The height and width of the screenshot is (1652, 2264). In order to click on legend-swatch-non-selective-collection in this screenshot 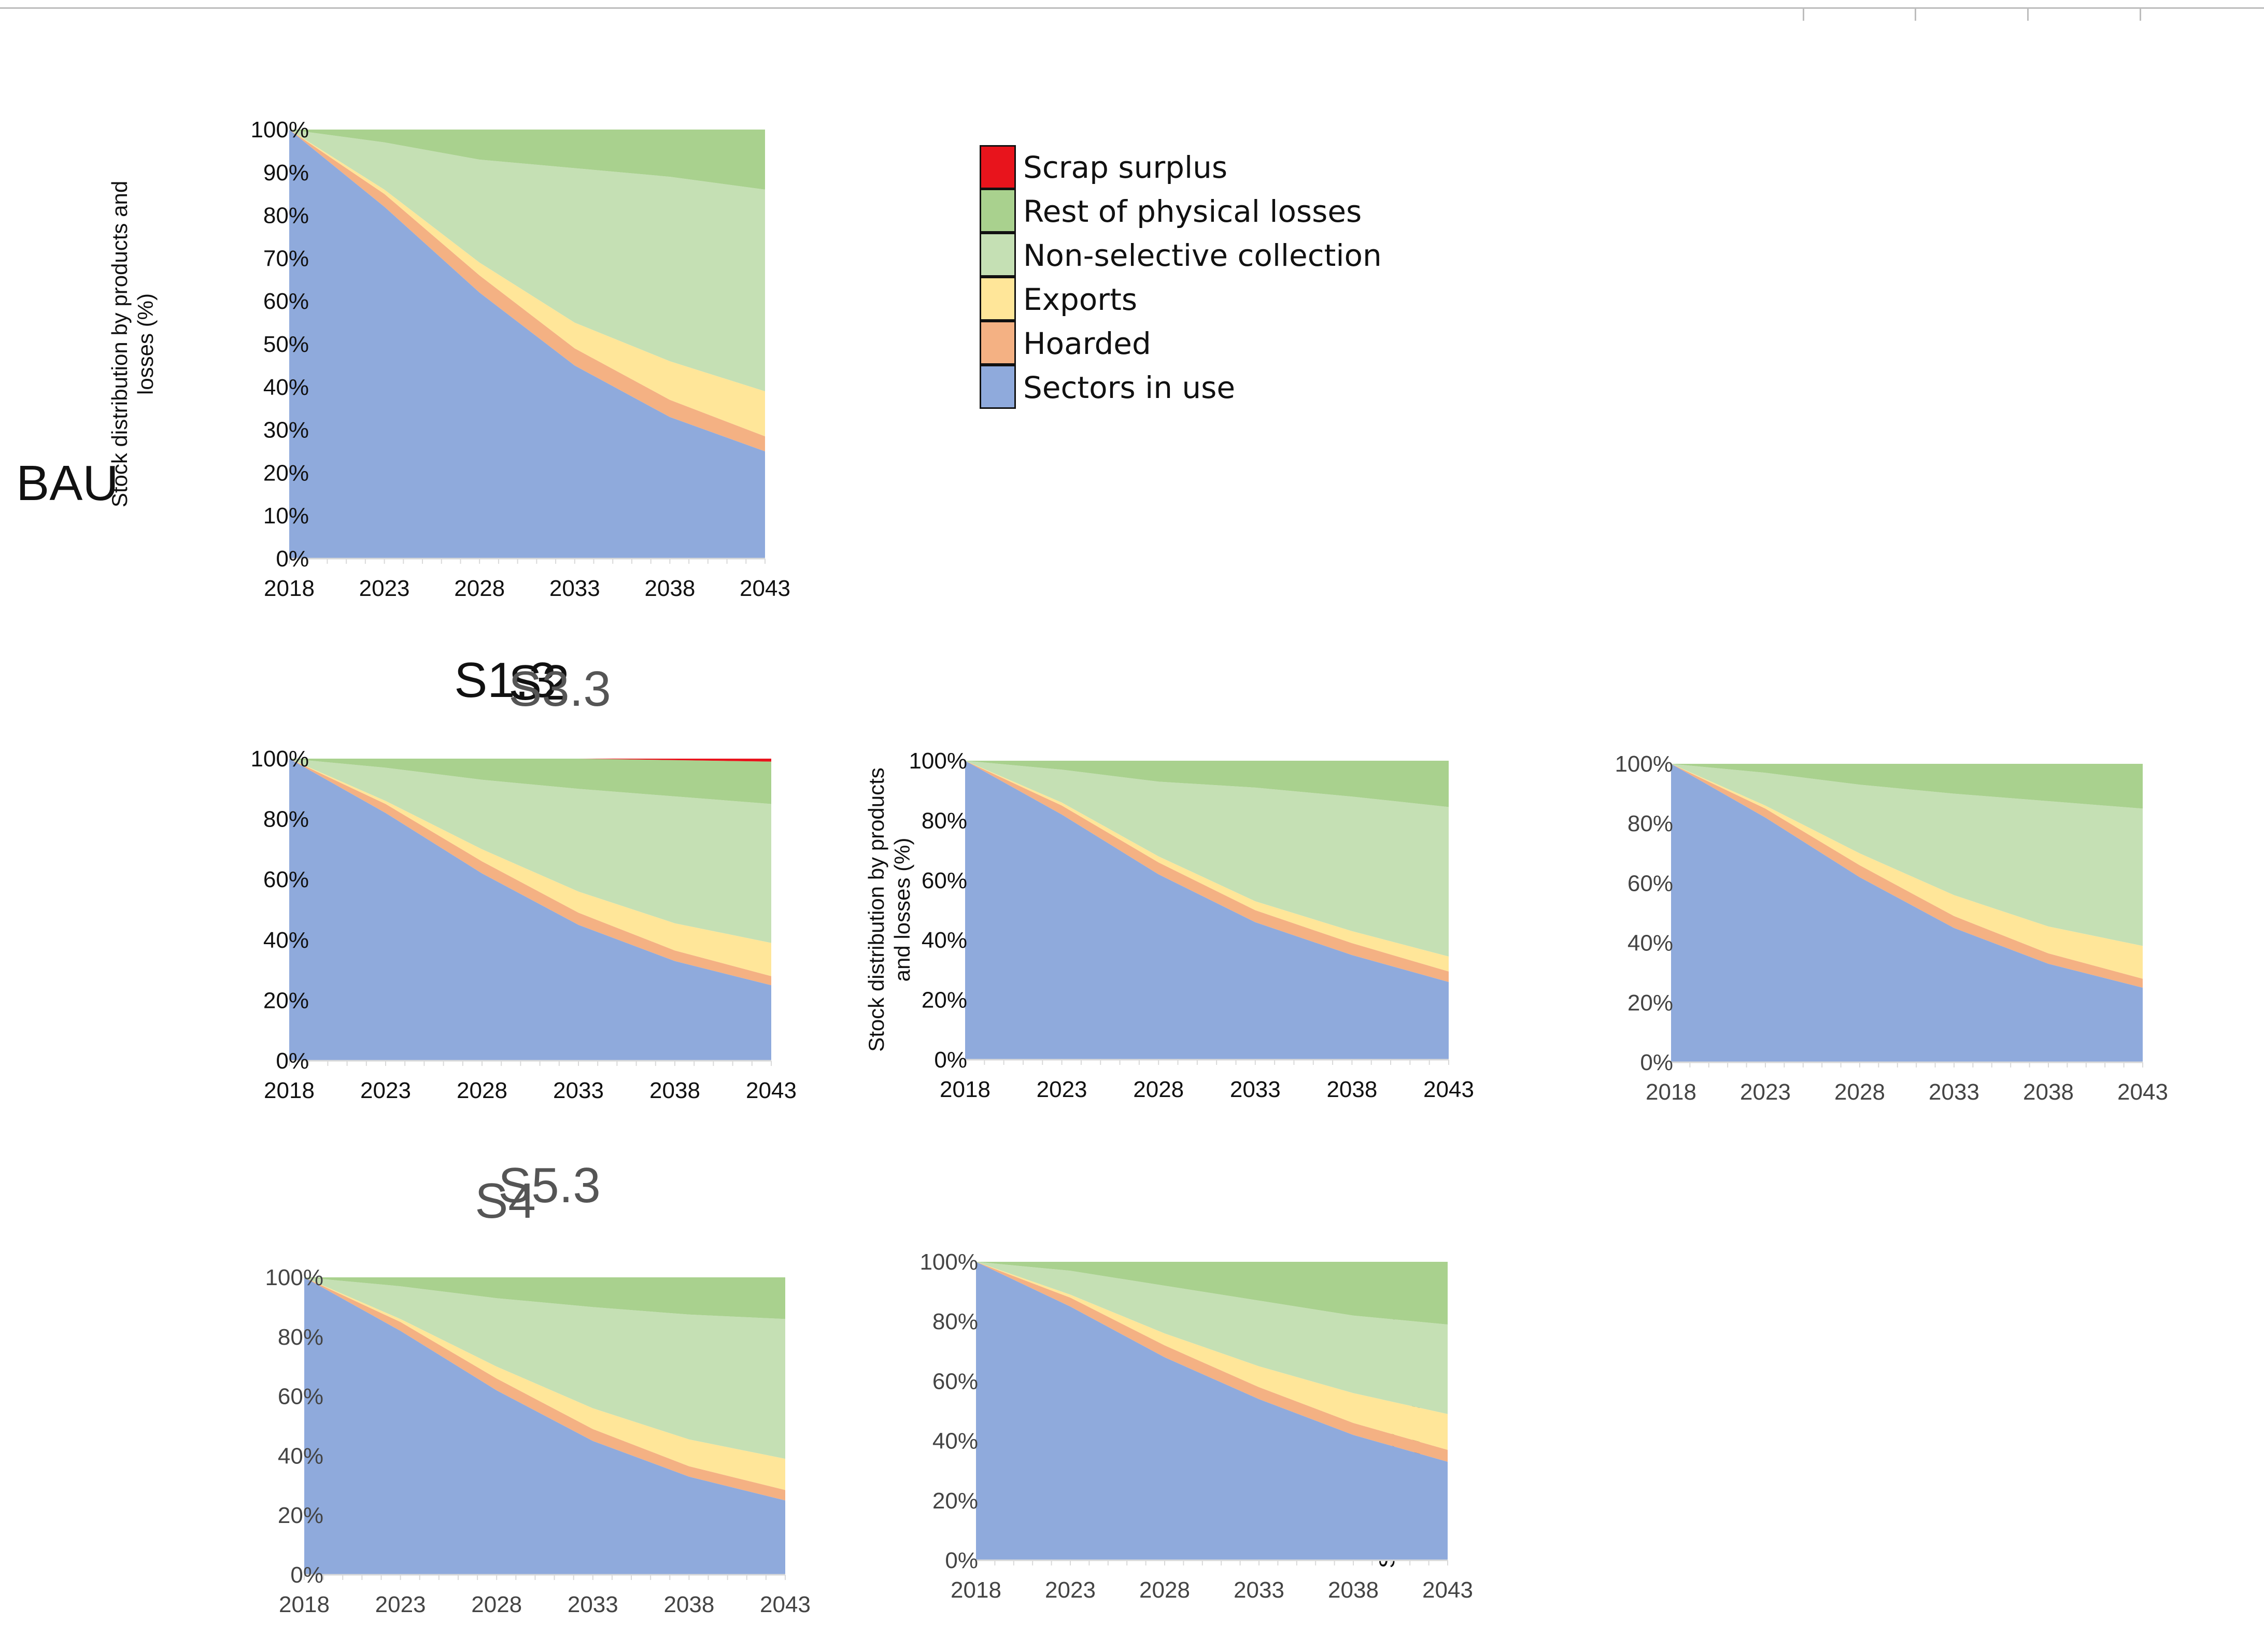, I will do `click(998, 254)`.